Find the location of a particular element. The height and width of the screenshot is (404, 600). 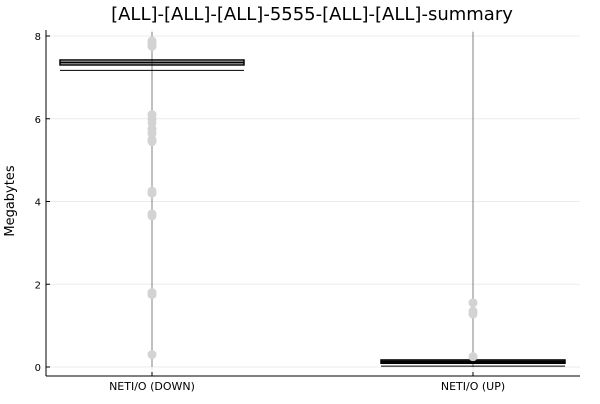

y-tick-label: 8 is located at coordinates (38, 37).